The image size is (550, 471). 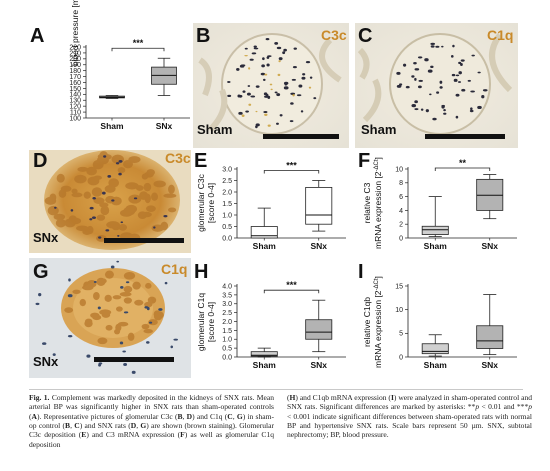 What do you see at coordinates (377, 165) in the screenshot?
I see `y-axis-label-superscript: -ΔCt` at bounding box center [377, 165].